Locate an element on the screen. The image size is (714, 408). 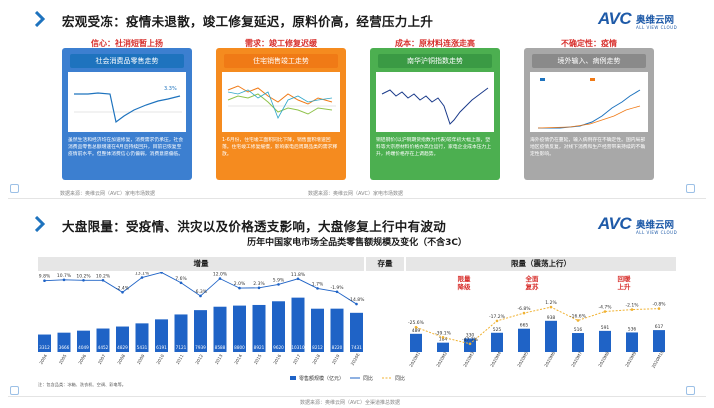
annual-bar-value: 8921 is located at coordinates (259, 347).